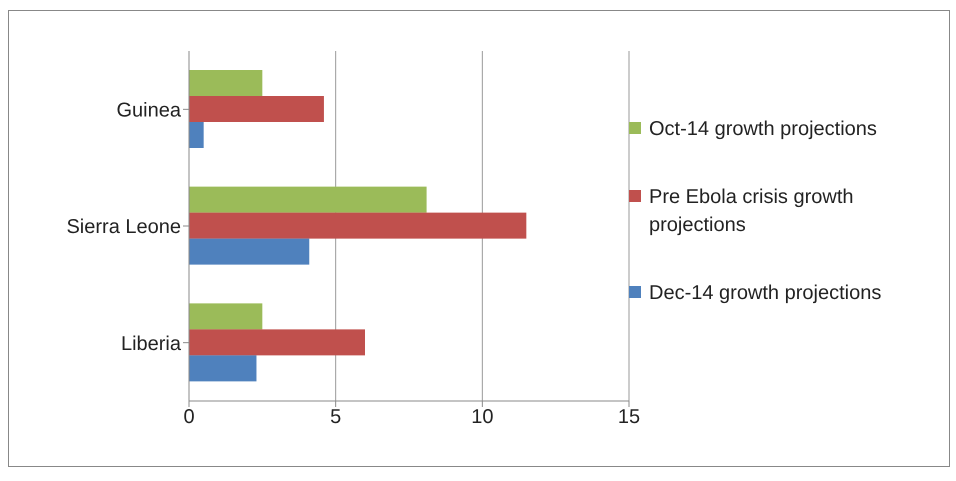 The height and width of the screenshot is (481, 956). What do you see at coordinates (336, 417) in the screenshot?
I see `x-tick-label: 5` at bounding box center [336, 417].